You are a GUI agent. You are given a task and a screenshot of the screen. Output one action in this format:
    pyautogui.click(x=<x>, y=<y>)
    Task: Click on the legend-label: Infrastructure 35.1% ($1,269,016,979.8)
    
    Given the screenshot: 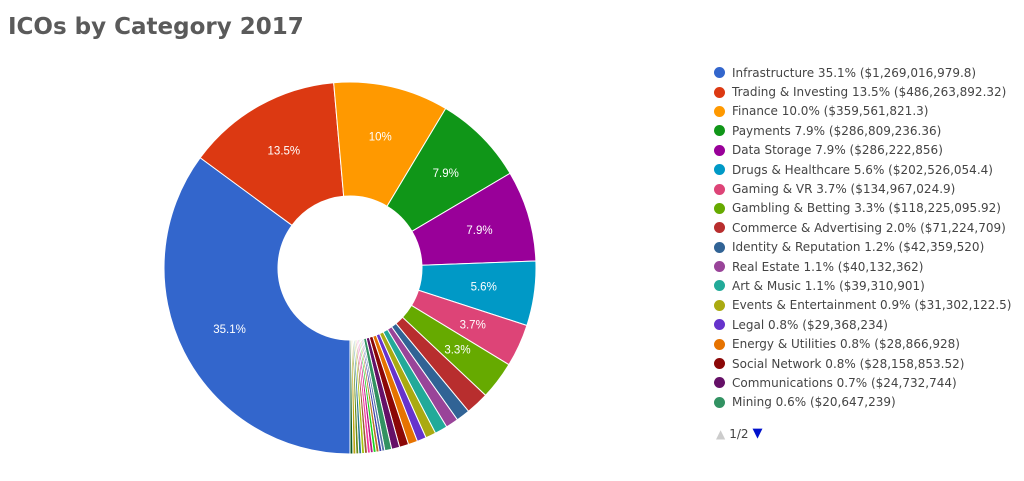 What is the action you would take?
    pyautogui.click(x=854, y=72)
    